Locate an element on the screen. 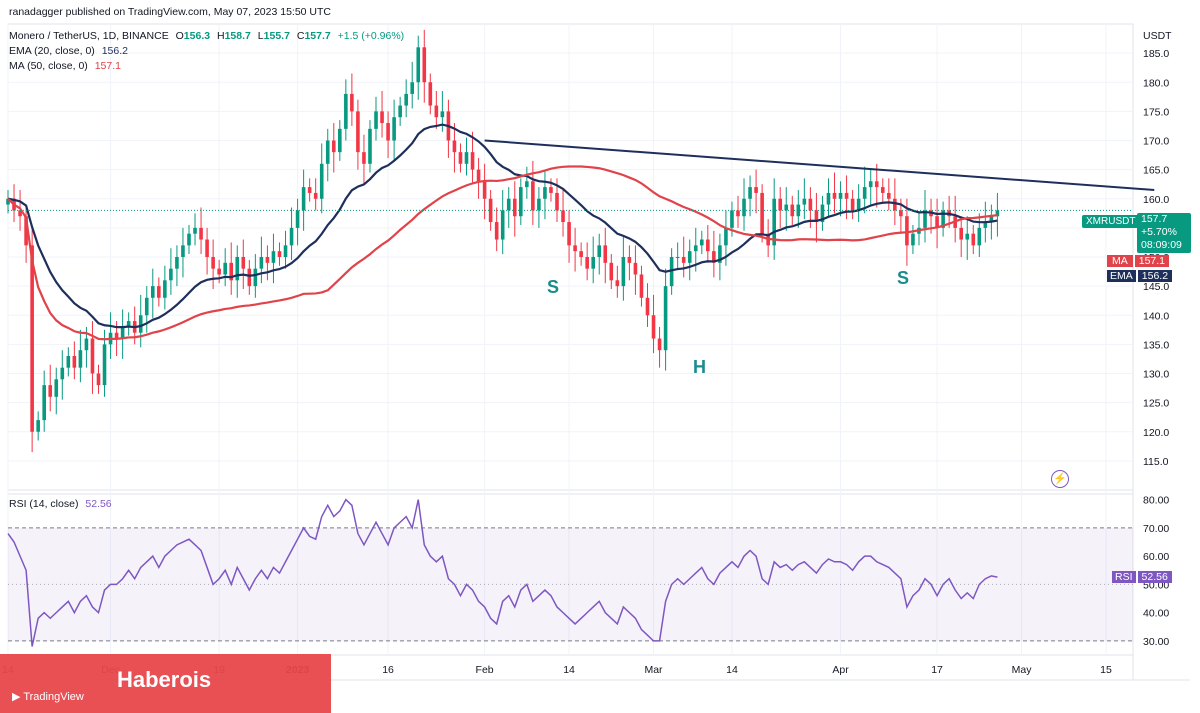  rsi-tick-label: 70.00 is located at coordinates (1156, 529).